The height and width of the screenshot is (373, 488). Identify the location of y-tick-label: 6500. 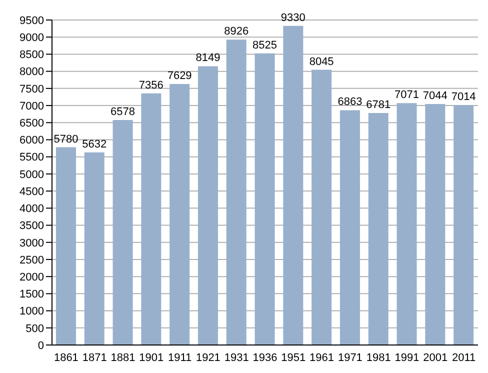
(32, 124).